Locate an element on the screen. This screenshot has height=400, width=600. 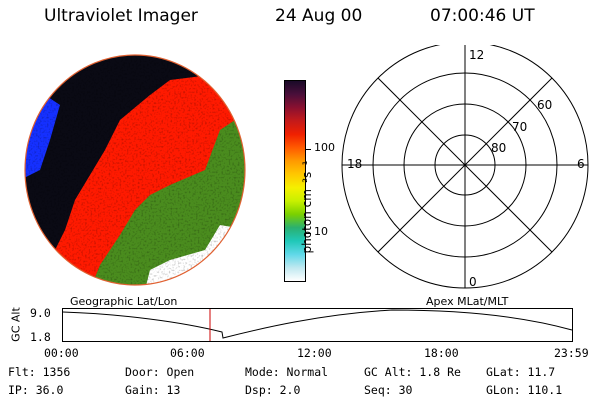
mlt-label-12: 12 is located at coordinates (477, 55).